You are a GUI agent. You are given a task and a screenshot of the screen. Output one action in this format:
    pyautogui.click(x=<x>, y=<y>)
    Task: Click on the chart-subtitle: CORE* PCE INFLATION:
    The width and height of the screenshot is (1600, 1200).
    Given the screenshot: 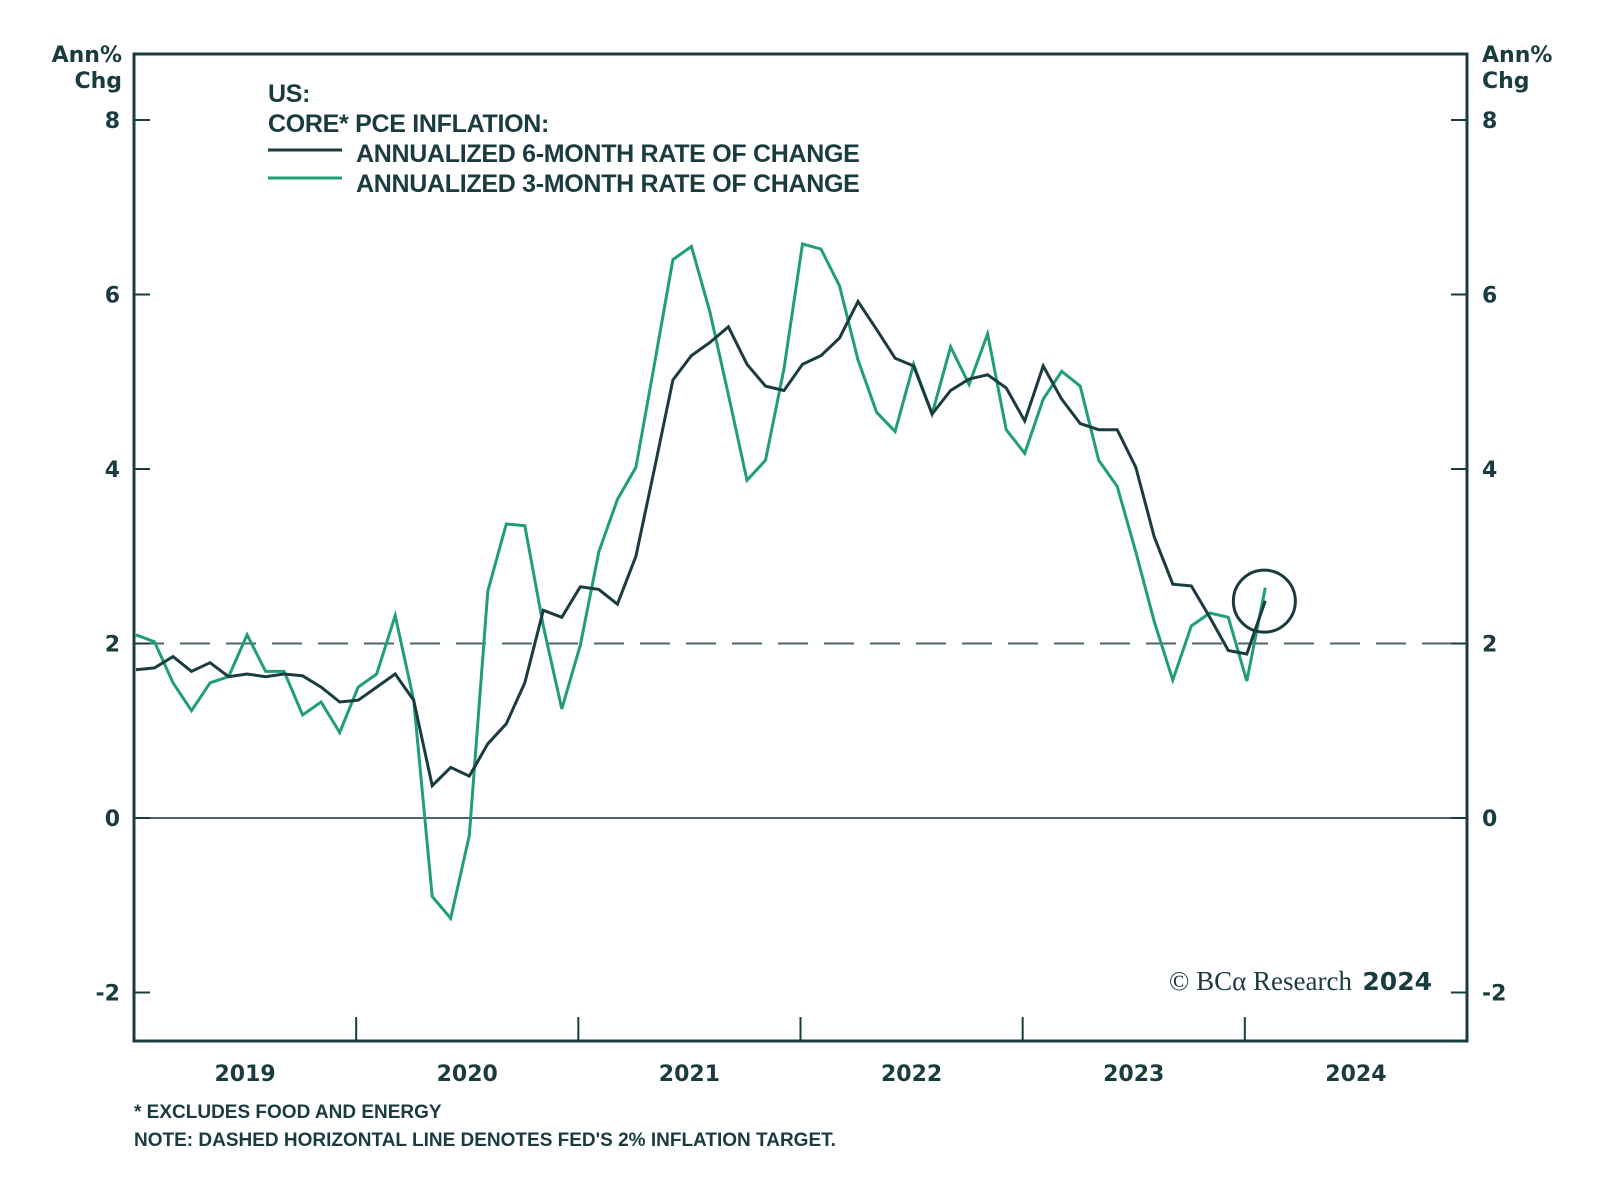 What is the action you would take?
    pyautogui.click(x=408, y=124)
    